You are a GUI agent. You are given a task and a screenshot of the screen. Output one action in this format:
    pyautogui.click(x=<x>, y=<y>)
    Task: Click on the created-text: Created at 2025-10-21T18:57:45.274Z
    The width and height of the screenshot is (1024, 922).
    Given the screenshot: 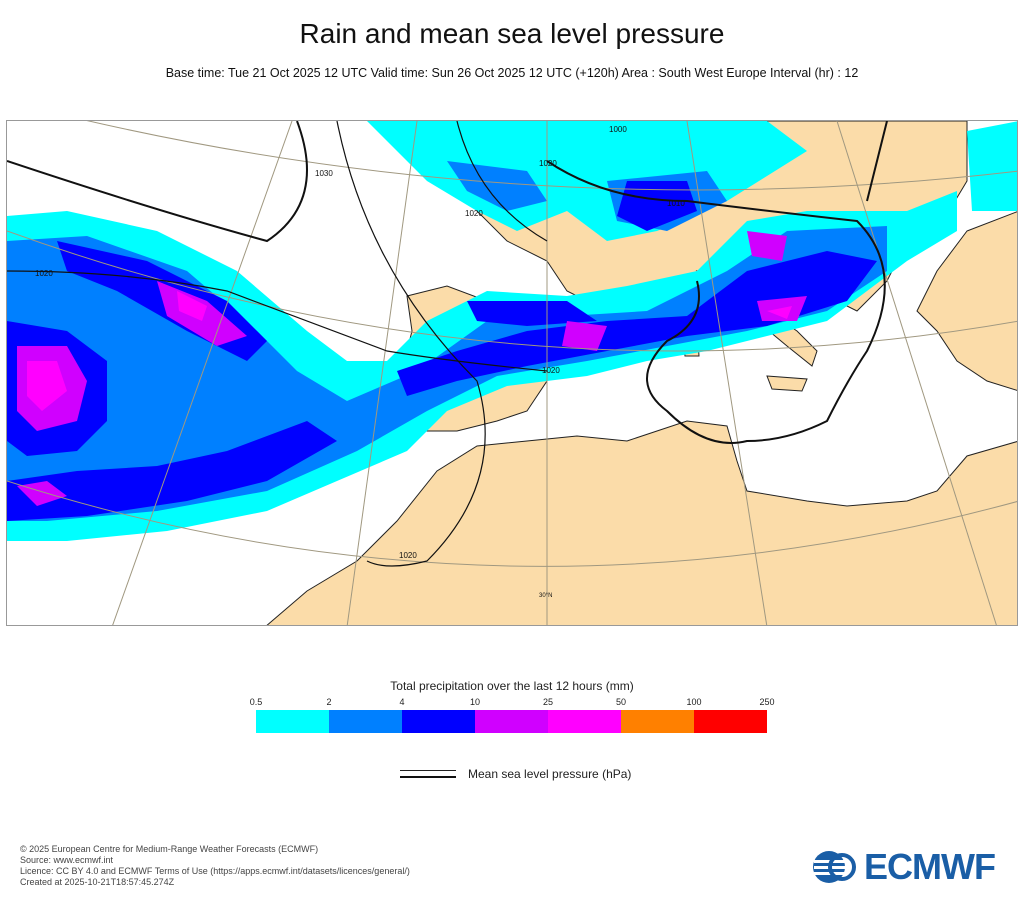 What is the action you would take?
    pyautogui.click(x=97, y=882)
    